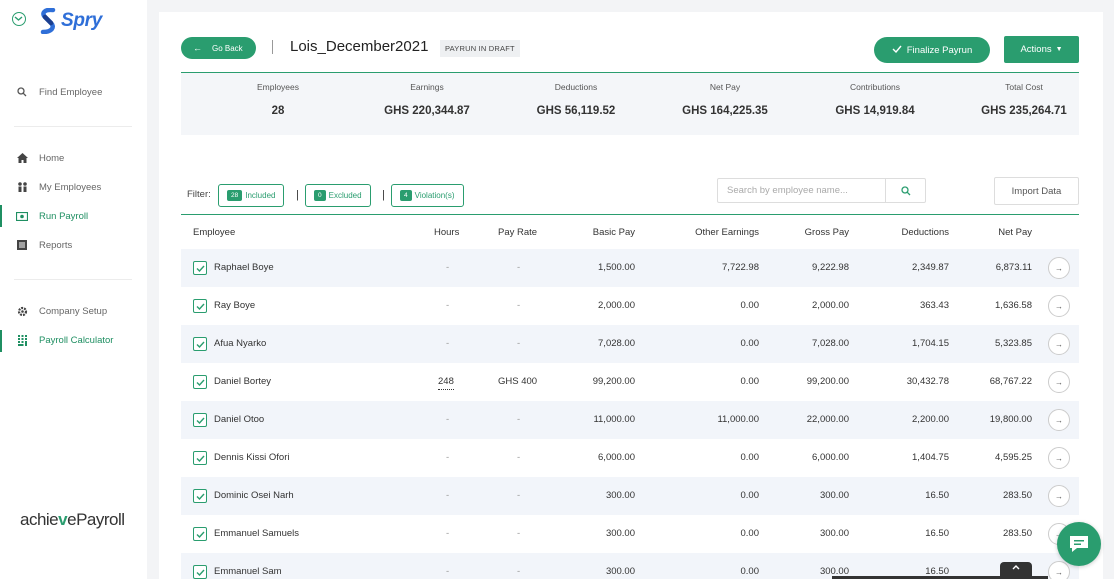 The image size is (1114, 579). I want to click on sidebar-item-reports: Reports, so click(76, 245).